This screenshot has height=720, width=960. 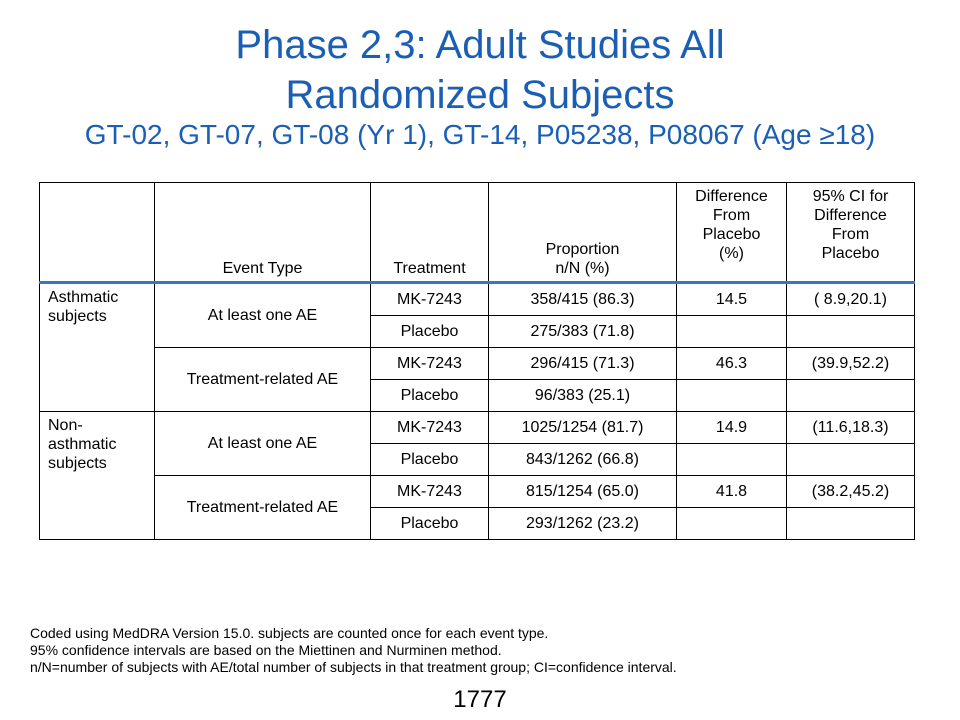 What do you see at coordinates (731, 253) in the screenshot?
I see `header-difference-line: (%)` at bounding box center [731, 253].